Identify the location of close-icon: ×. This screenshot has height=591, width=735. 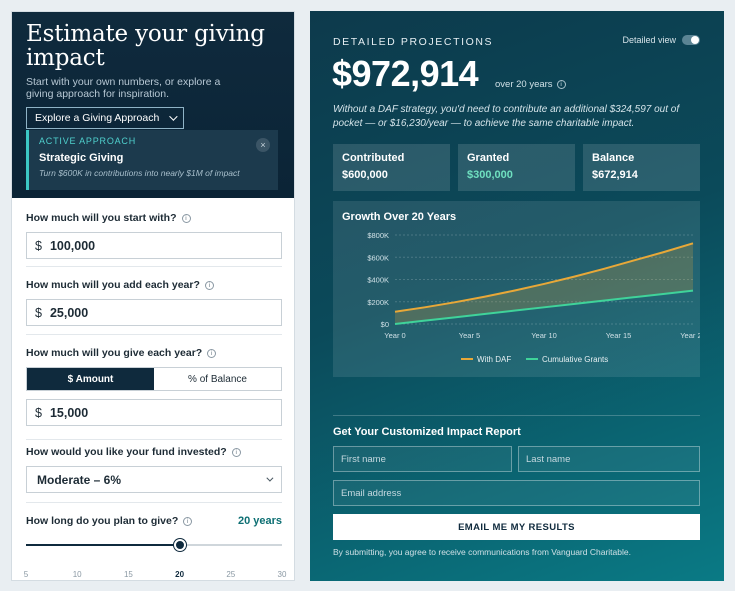
(263, 145).